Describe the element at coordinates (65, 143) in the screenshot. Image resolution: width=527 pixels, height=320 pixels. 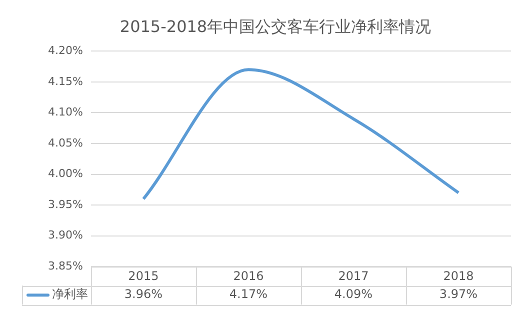
I see `y-tick-label: 4.05%` at that location.